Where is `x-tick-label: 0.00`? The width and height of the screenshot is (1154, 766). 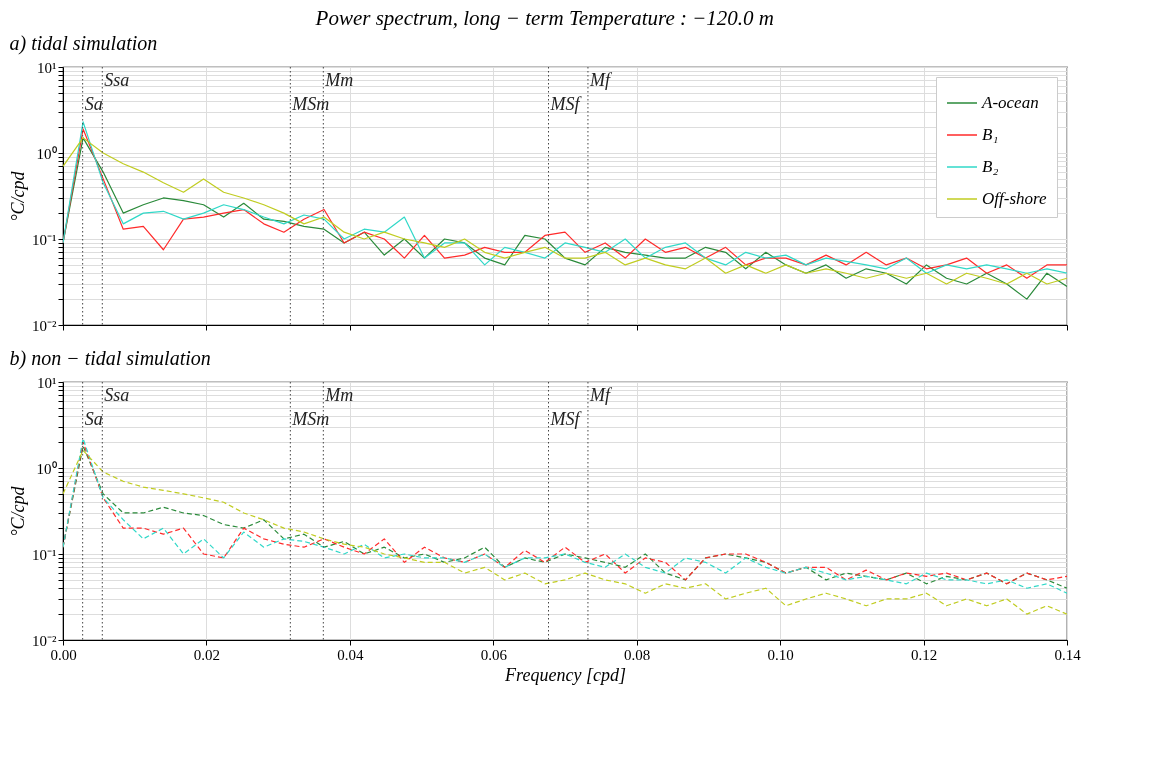 x-tick-label: 0.00 is located at coordinates (63, 654).